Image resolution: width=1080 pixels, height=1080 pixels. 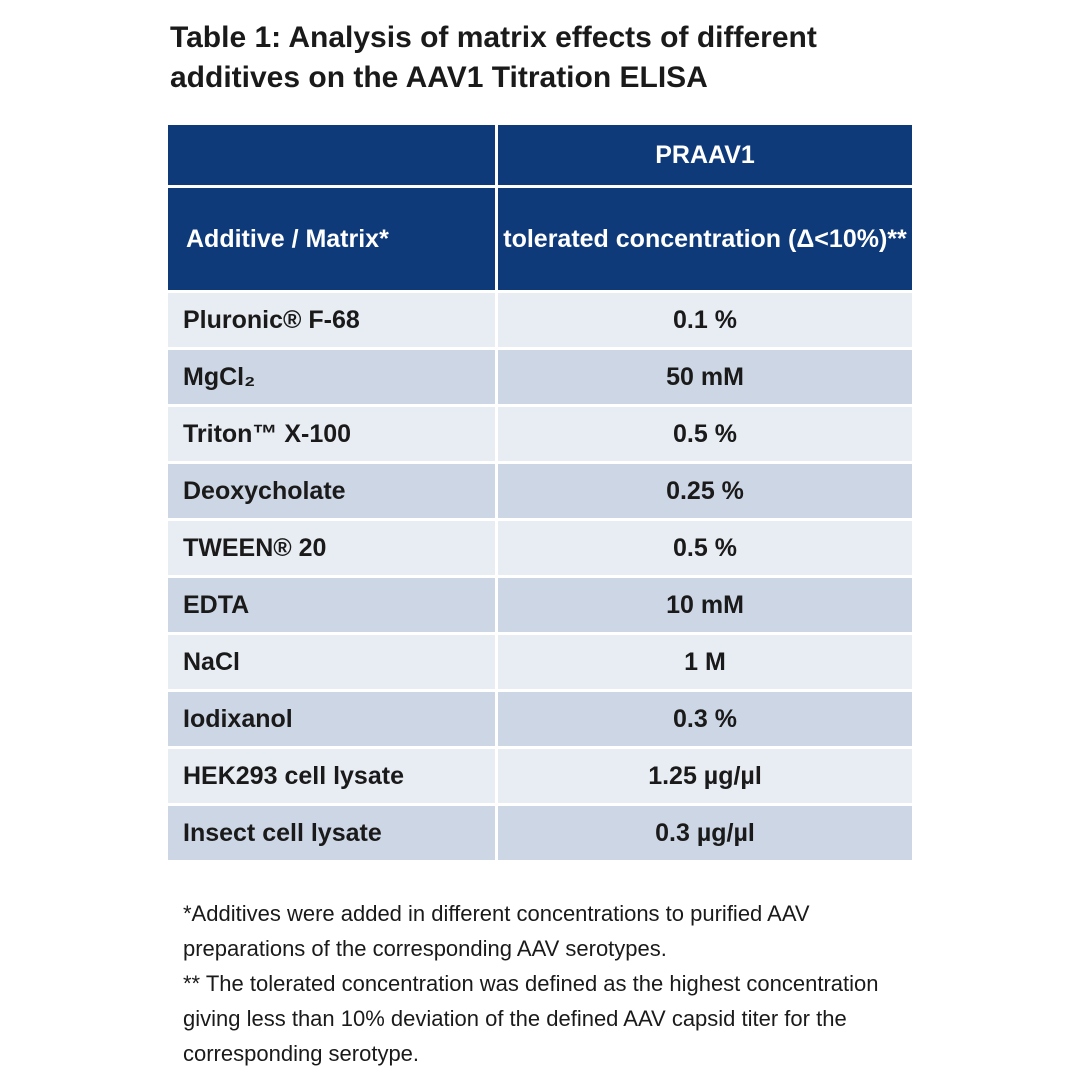 What do you see at coordinates (331, 434) in the screenshot?
I see `additive-cell: Triton™ X-100` at bounding box center [331, 434].